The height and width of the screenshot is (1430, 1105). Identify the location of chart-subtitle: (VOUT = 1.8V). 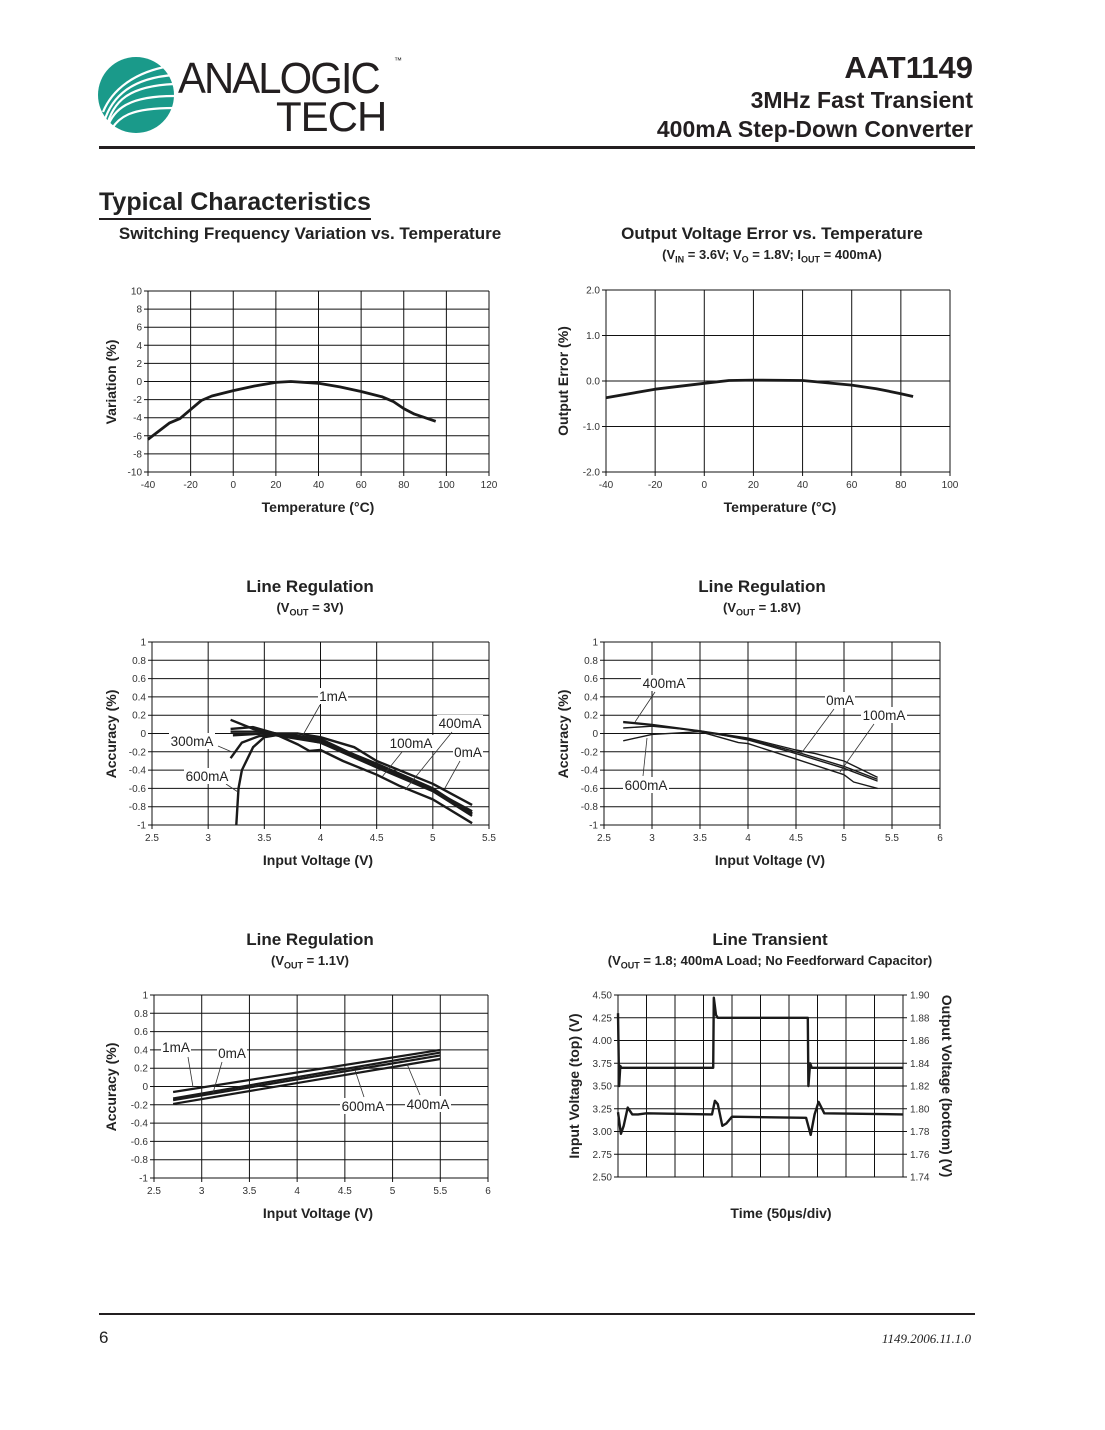
(762, 609).